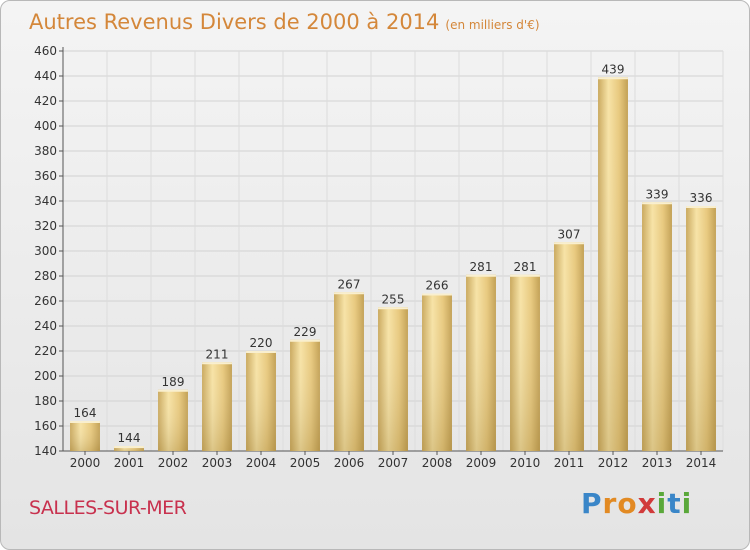 Image resolution: width=750 pixels, height=550 pixels. I want to click on proxiti-logo: Proxiti, so click(637, 503).